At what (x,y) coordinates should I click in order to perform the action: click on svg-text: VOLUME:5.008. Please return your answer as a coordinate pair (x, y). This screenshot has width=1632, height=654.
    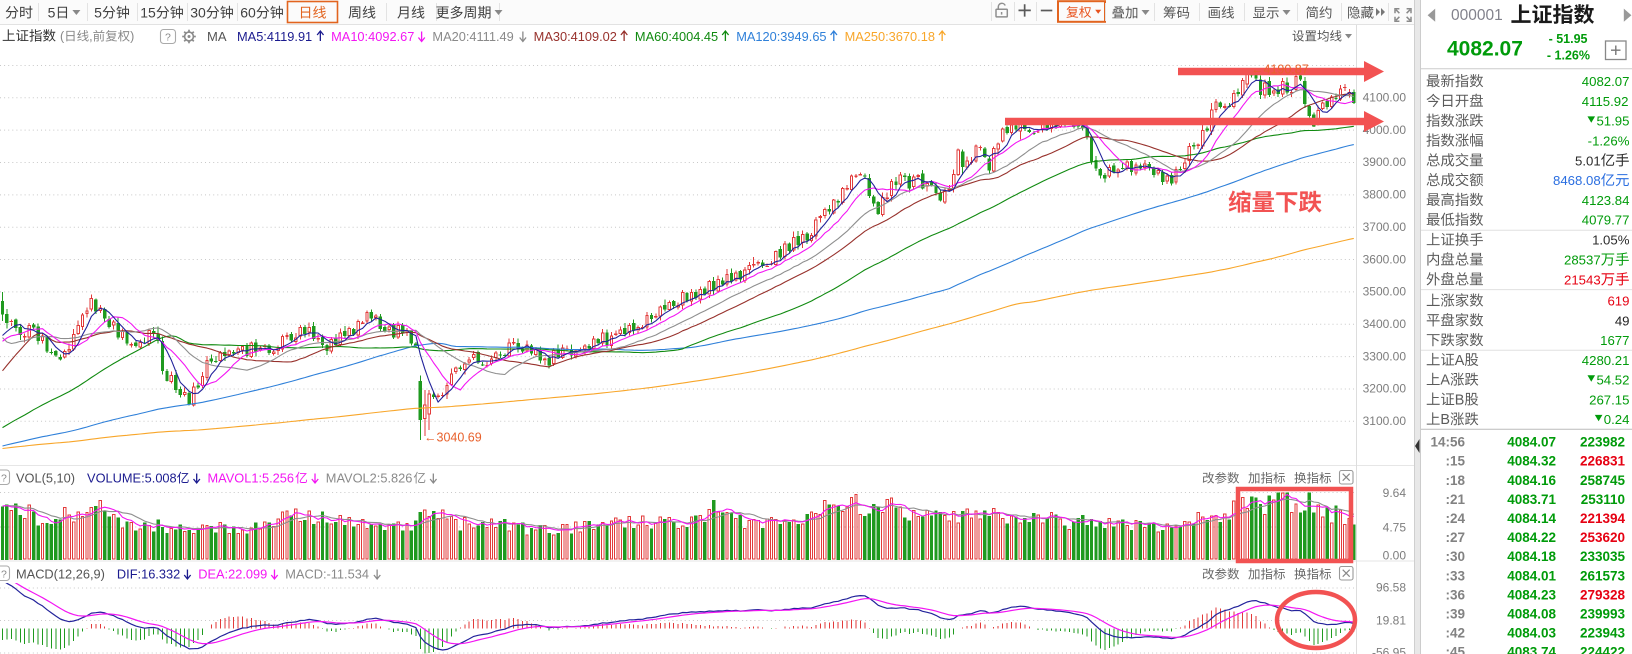
    Looking at the image, I should click on (132, 478).